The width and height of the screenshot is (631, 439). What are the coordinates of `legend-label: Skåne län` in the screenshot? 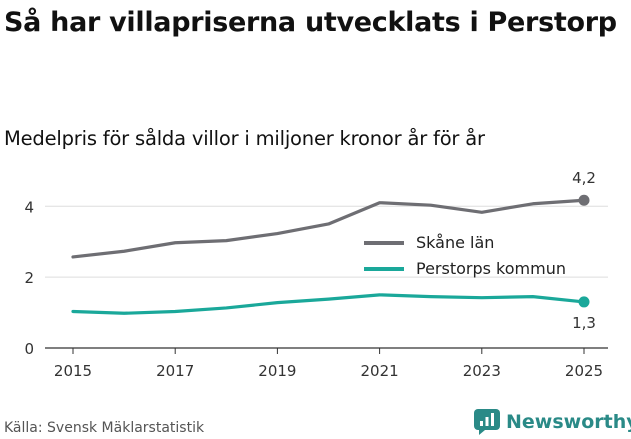 It's located at (455, 242).